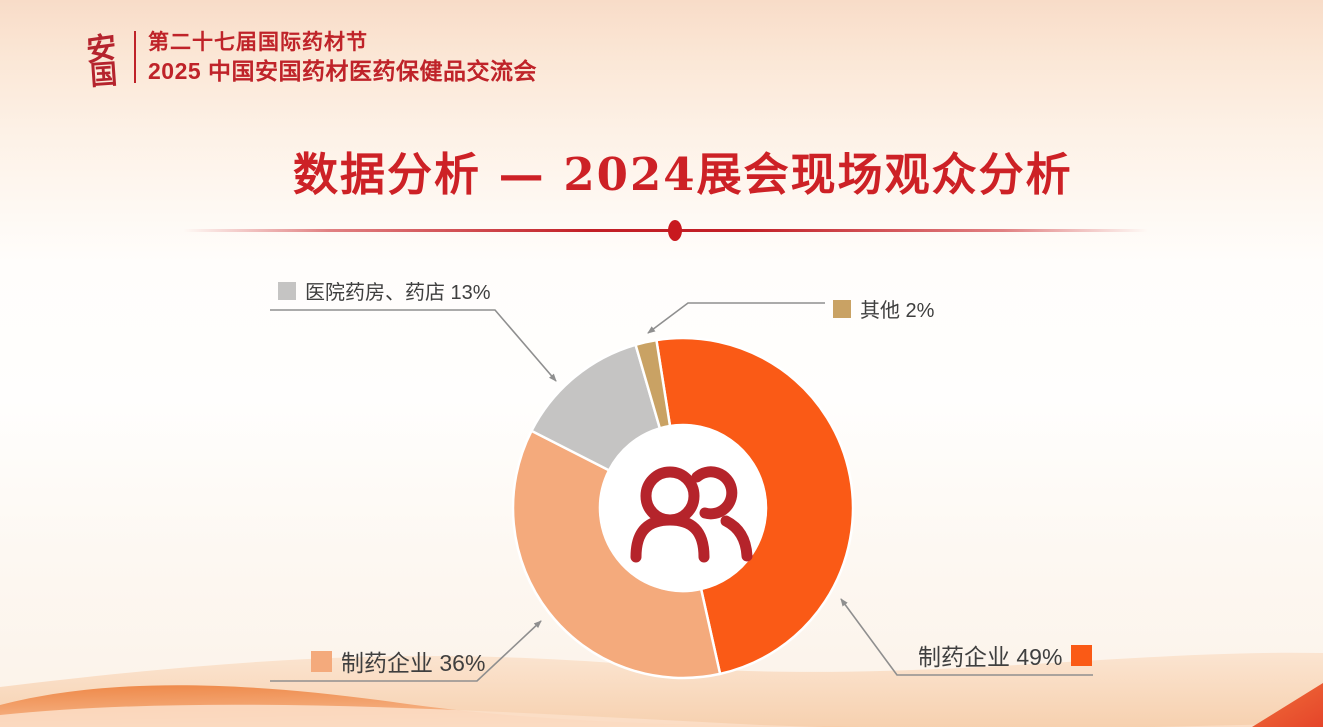 The width and height of the screenshot is (1323, 727). I want to click on brand-line2: 2025 中国安国药材医药保健品交流会, so click(343, 70).